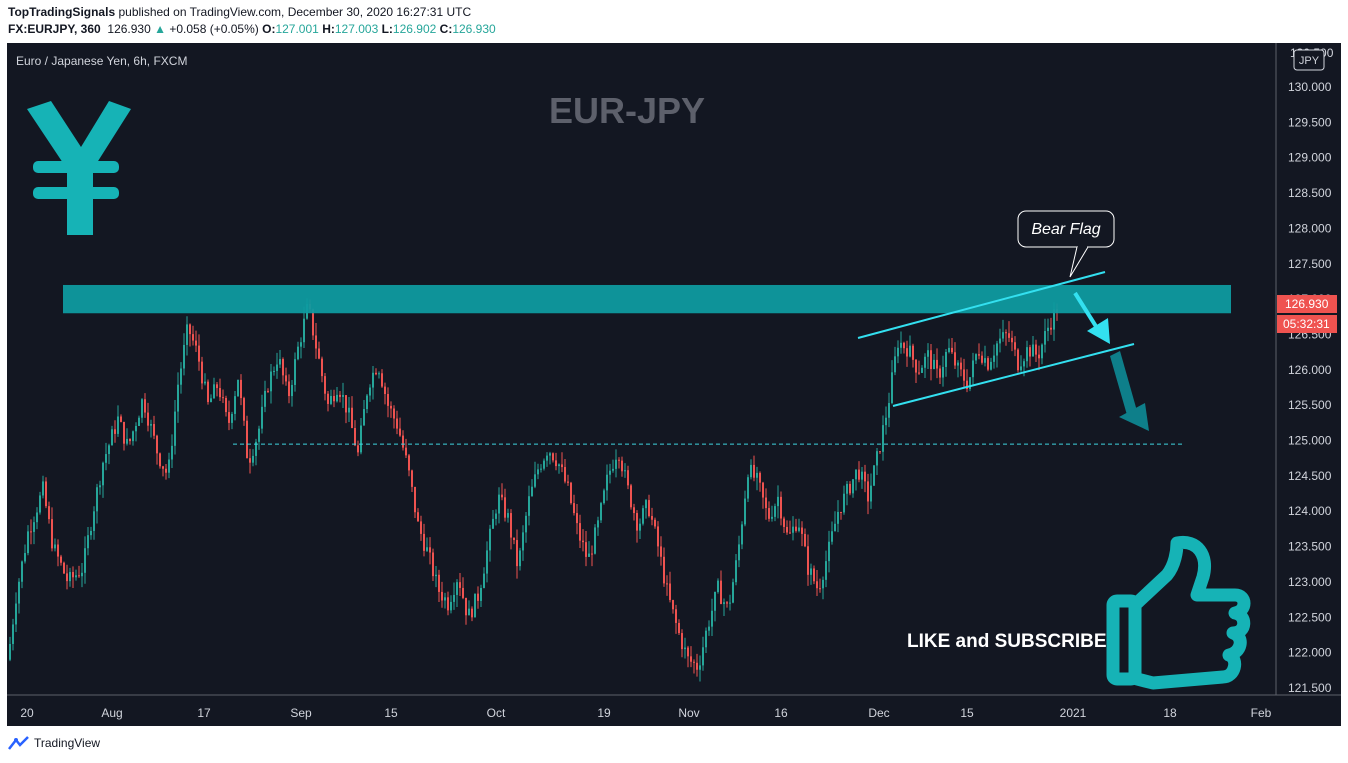 This screenshot has height=763, width=1348. Describe the element at coordinates (1129, 391) in the screenshot. I see `arrow-2-icon` at that location.